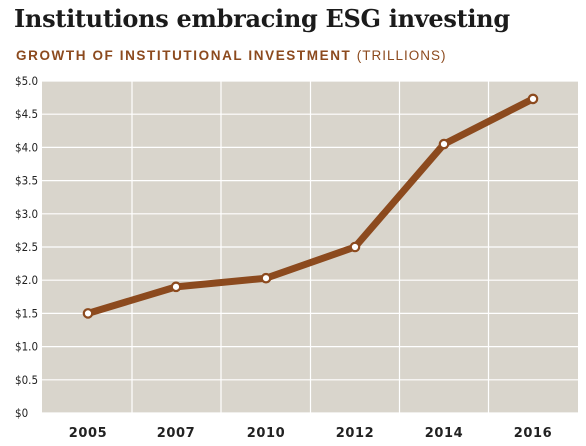 This screenshot has height=446, width=586. I want to click on y-tick-label: $3.0, so click(26, 214).